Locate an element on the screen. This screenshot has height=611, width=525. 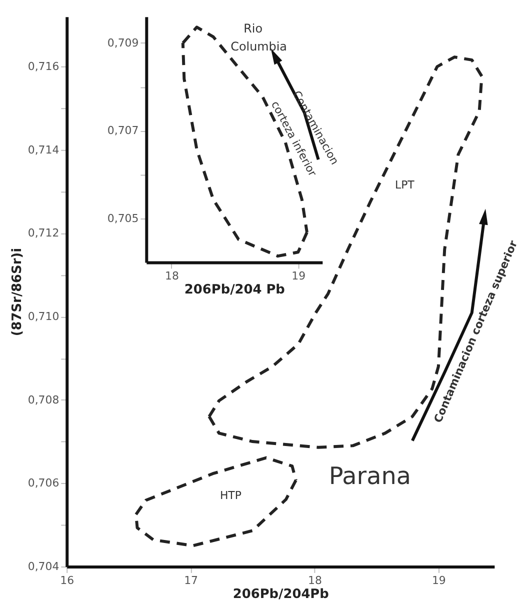
annotation: Parana is located at coordinates (369, 476).